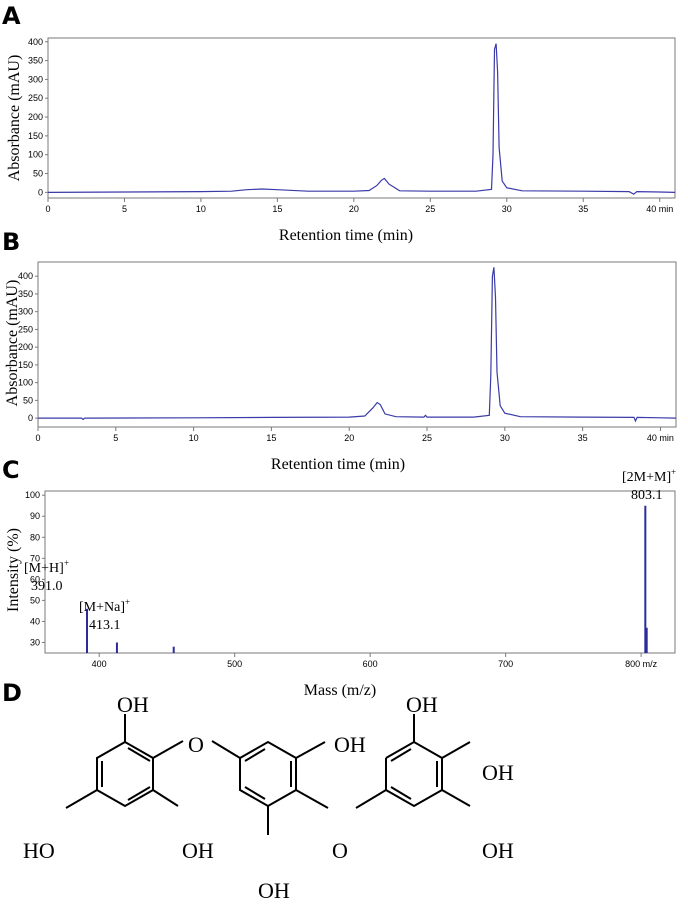 The height and width of the screenshot is (907, 688). Describe the element at coordinates (346, 235) in the screenshot. I see `x-axis-title-a: Retention time (min)` at that location.